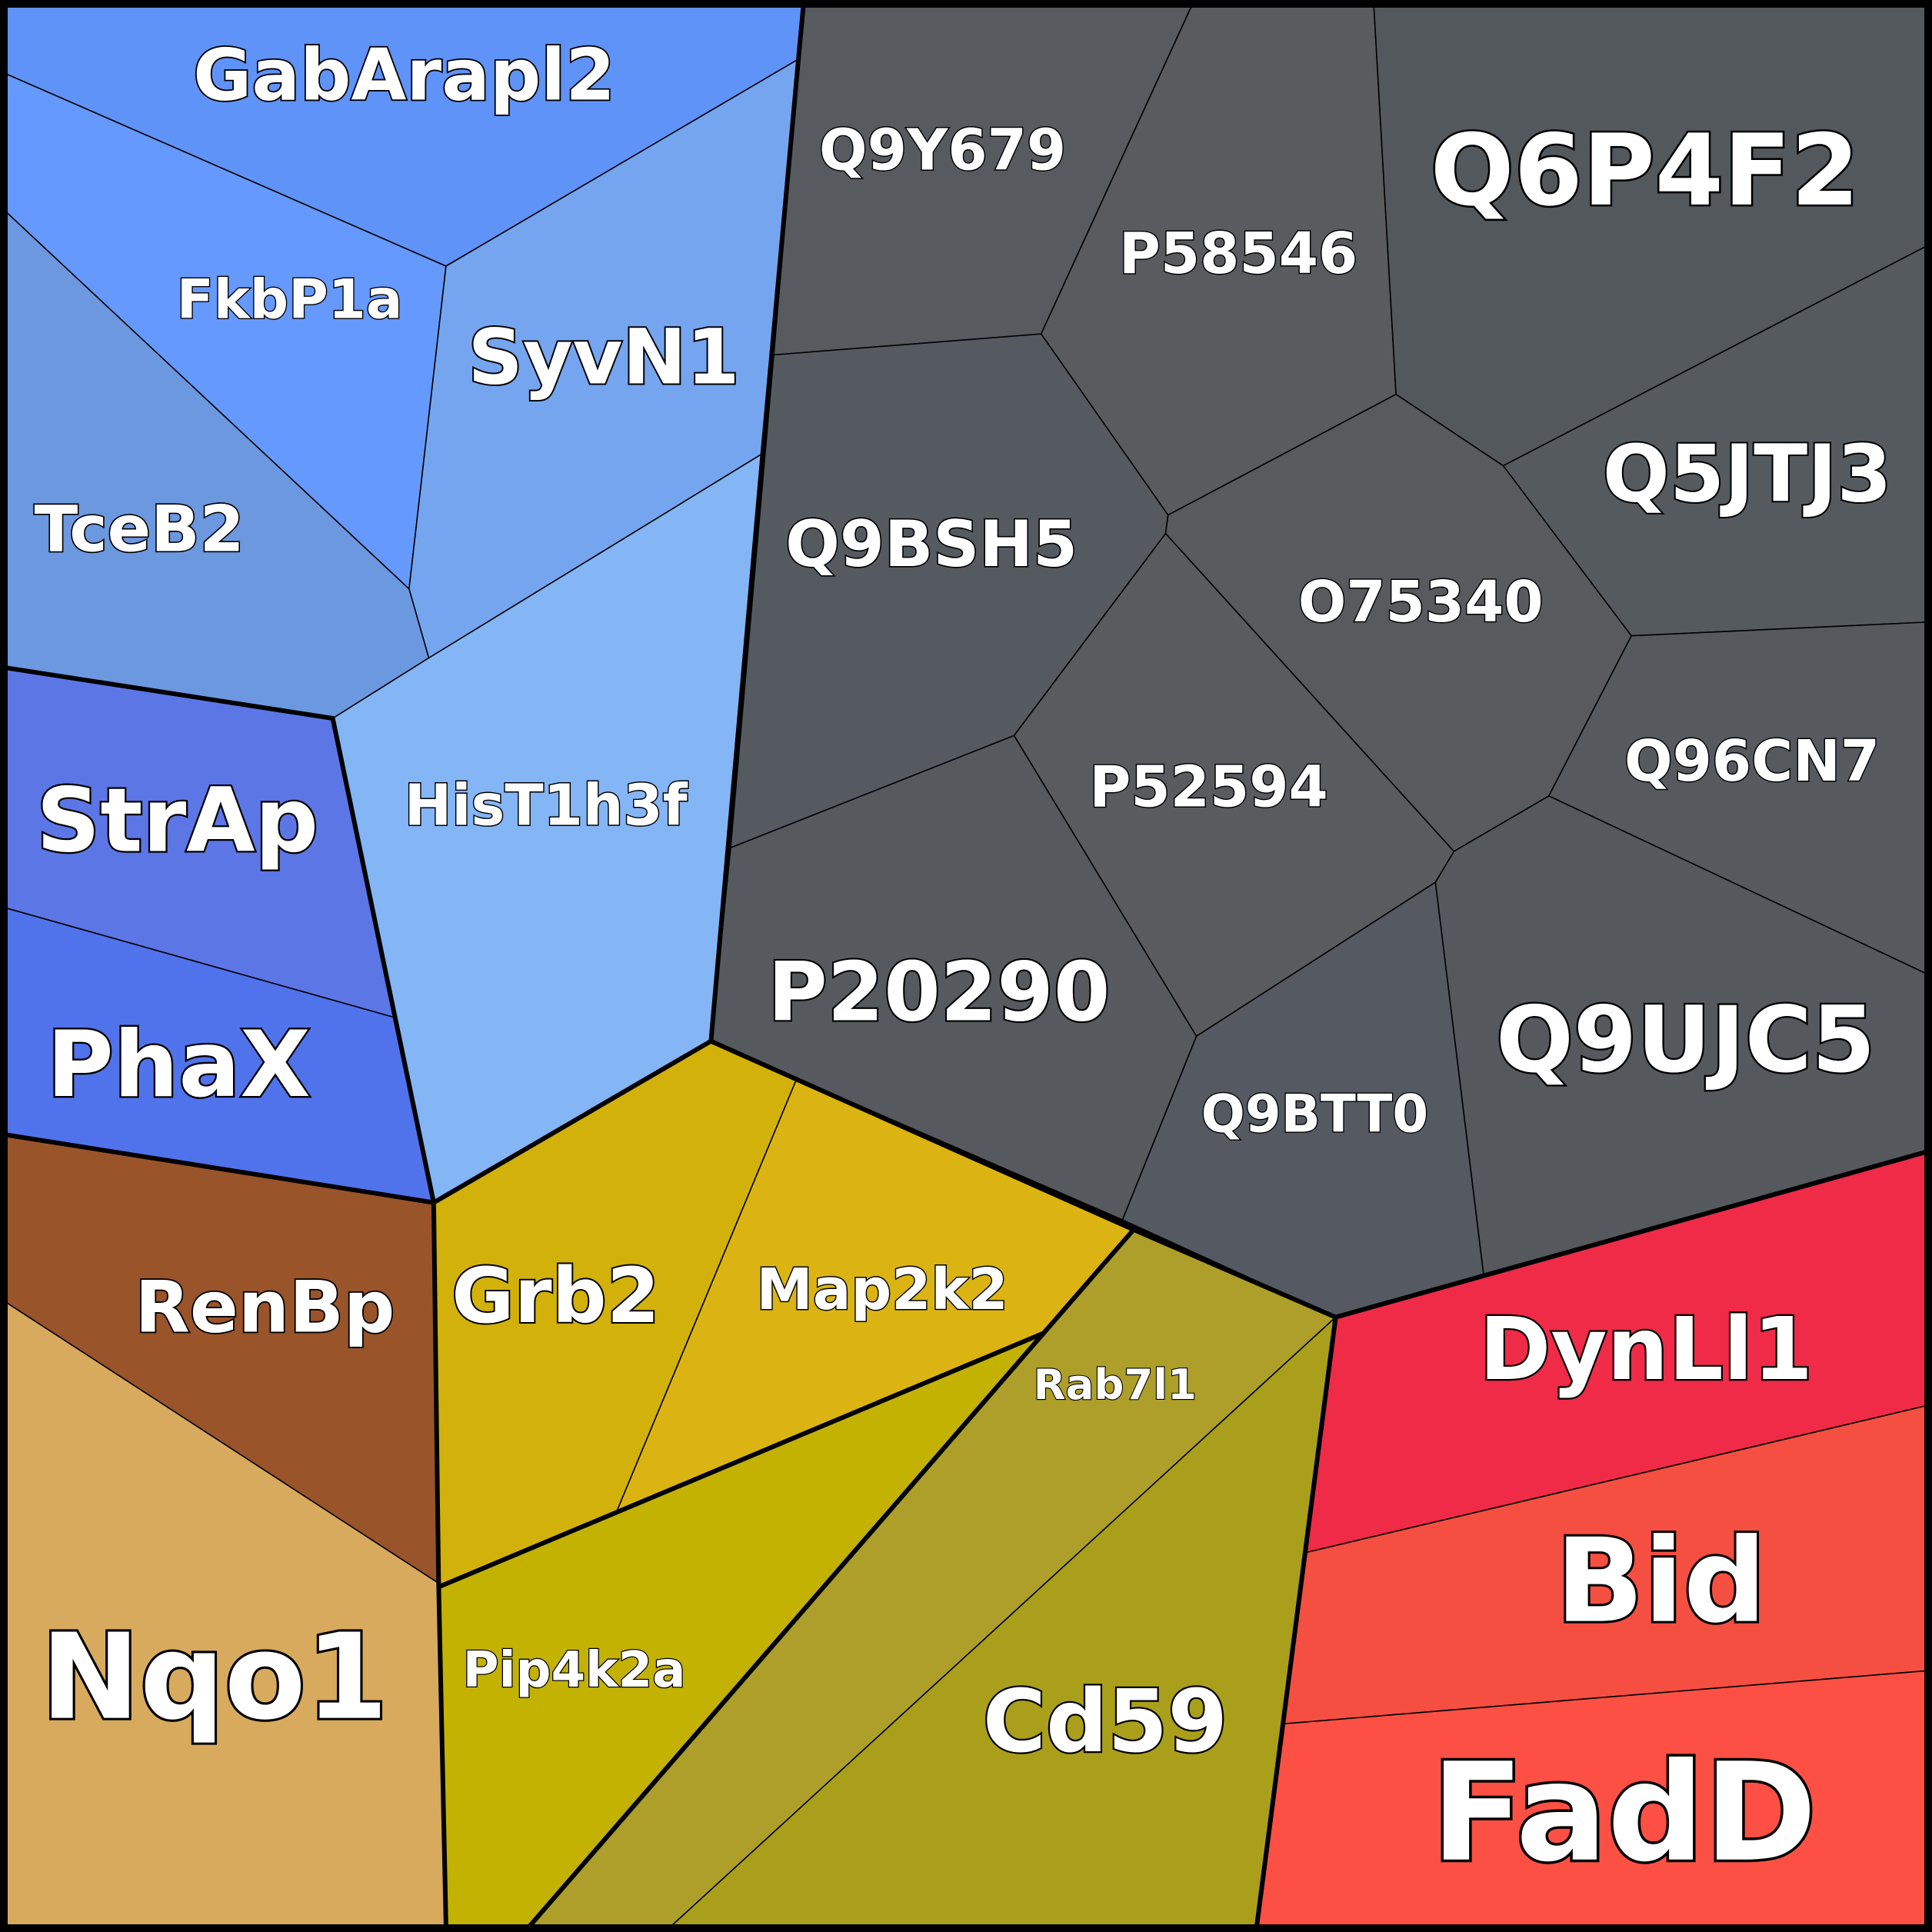  I want to click on cell-label-grb2: Grb2, so click(555, 1296).